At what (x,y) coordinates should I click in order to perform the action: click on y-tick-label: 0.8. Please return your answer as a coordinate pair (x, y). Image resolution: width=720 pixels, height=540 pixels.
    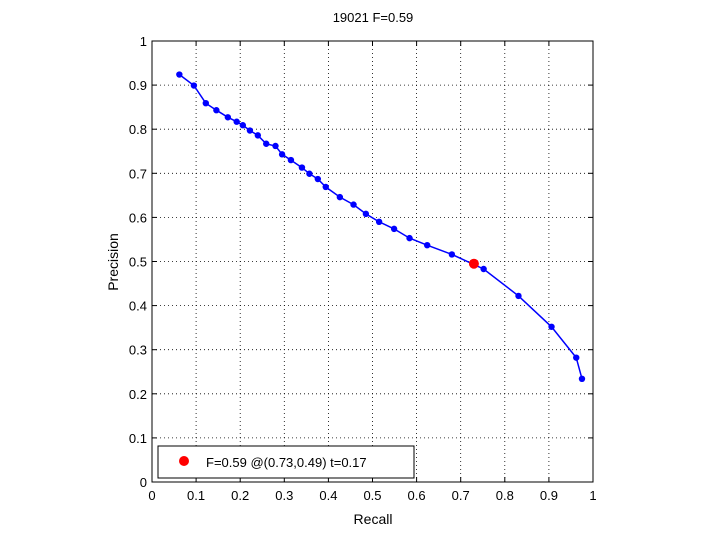
    Looking at the image, I should click on (138, 129).